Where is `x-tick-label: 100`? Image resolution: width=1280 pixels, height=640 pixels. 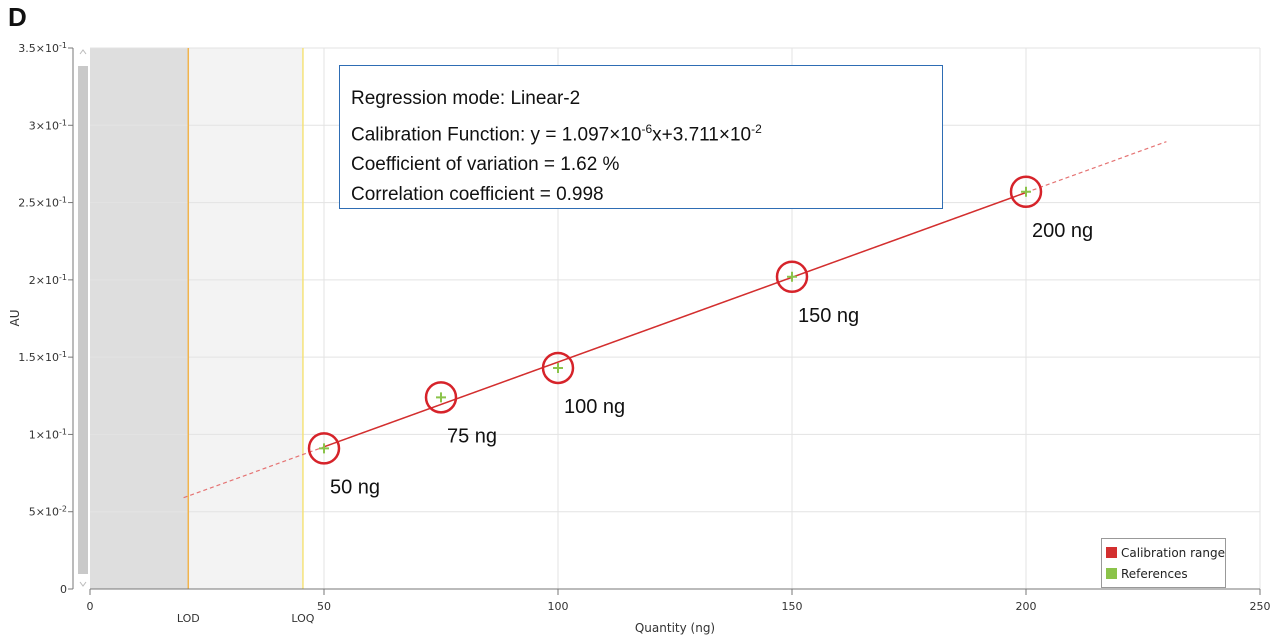 x-tick-label: 100 is located at coordinates (558, 606).